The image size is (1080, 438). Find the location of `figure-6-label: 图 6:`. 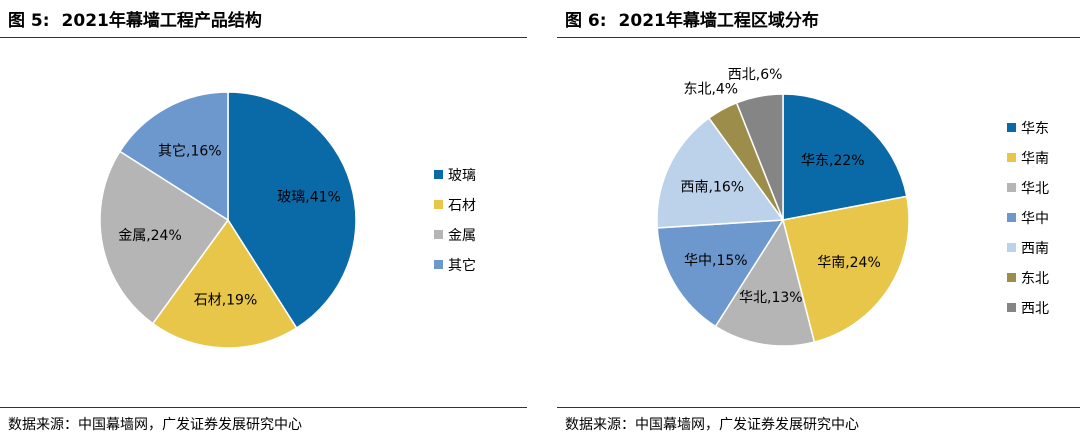

figure-6-label: 图 6: is located at coordinates (586, 21).